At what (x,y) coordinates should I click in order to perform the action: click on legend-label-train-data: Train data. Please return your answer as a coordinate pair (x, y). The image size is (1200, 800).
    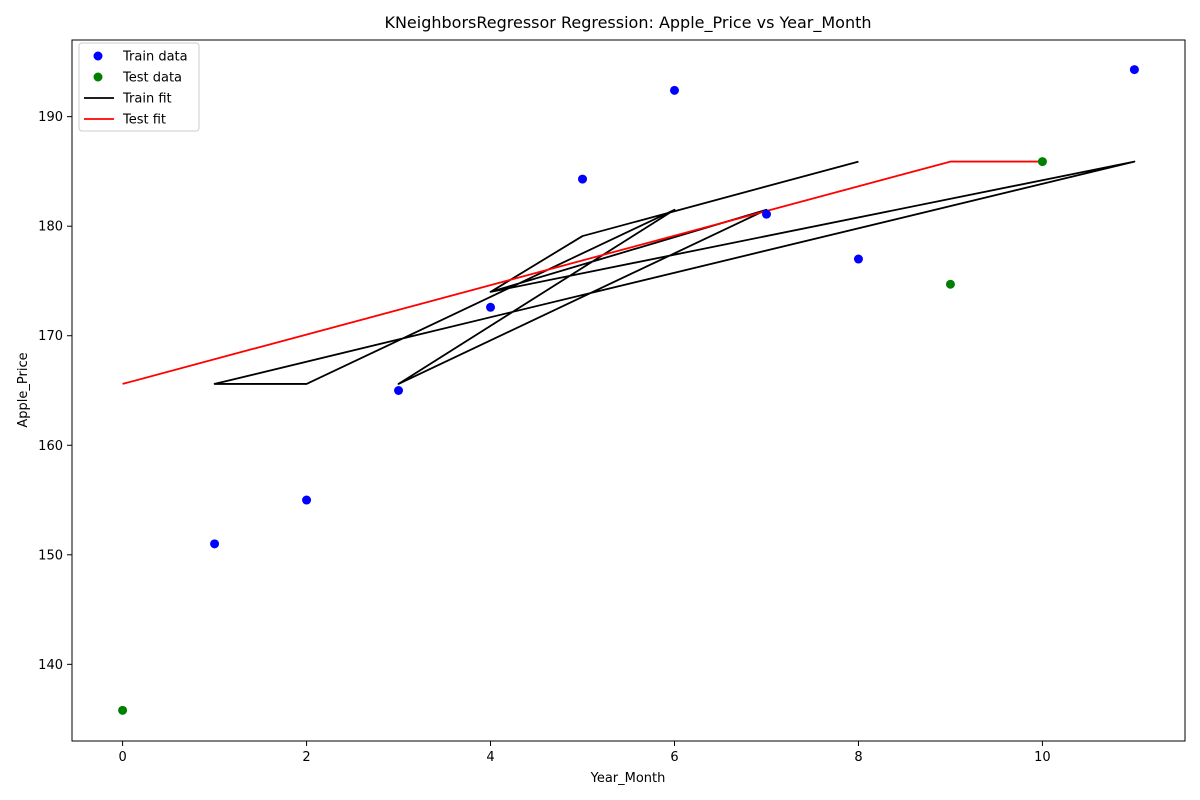
    Looking at the image, I should click on (155, 57).